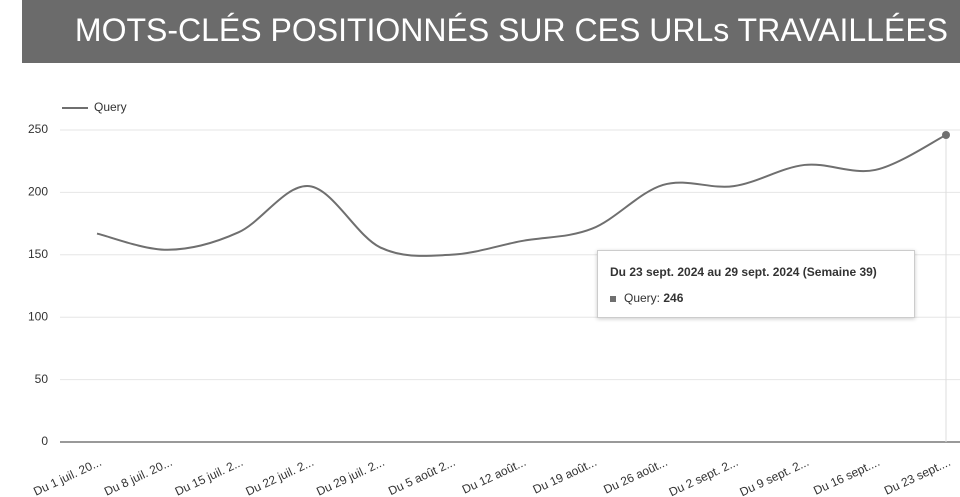 The image size is (960, 497). I want to click on tooltip-value: 246, so click(673, 298).